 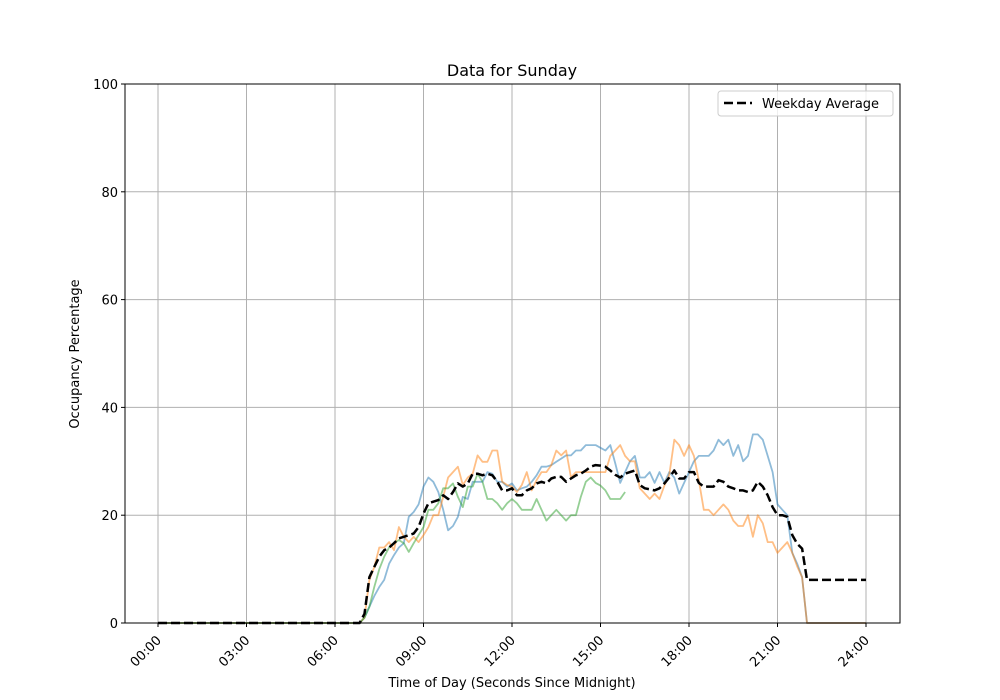 What do you see at coordinates (114, 624) in the screenshot?
I see `y-tick-label: 0` at bounding box center [114, 624].